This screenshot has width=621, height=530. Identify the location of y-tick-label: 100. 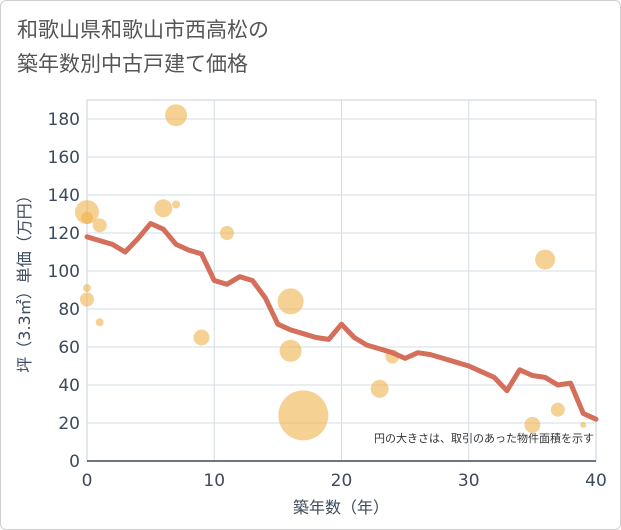
(64, 272).